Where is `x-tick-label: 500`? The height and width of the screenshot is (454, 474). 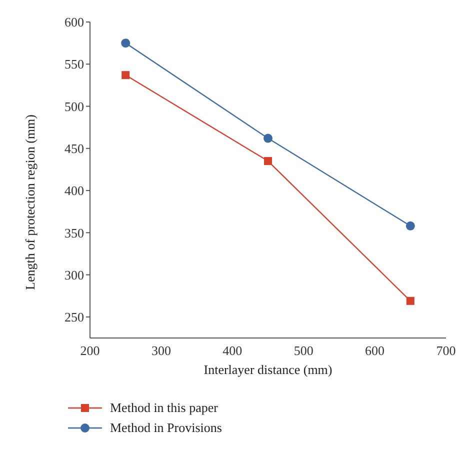
x-tick-label: 500 is located at coordinates (304, 350).